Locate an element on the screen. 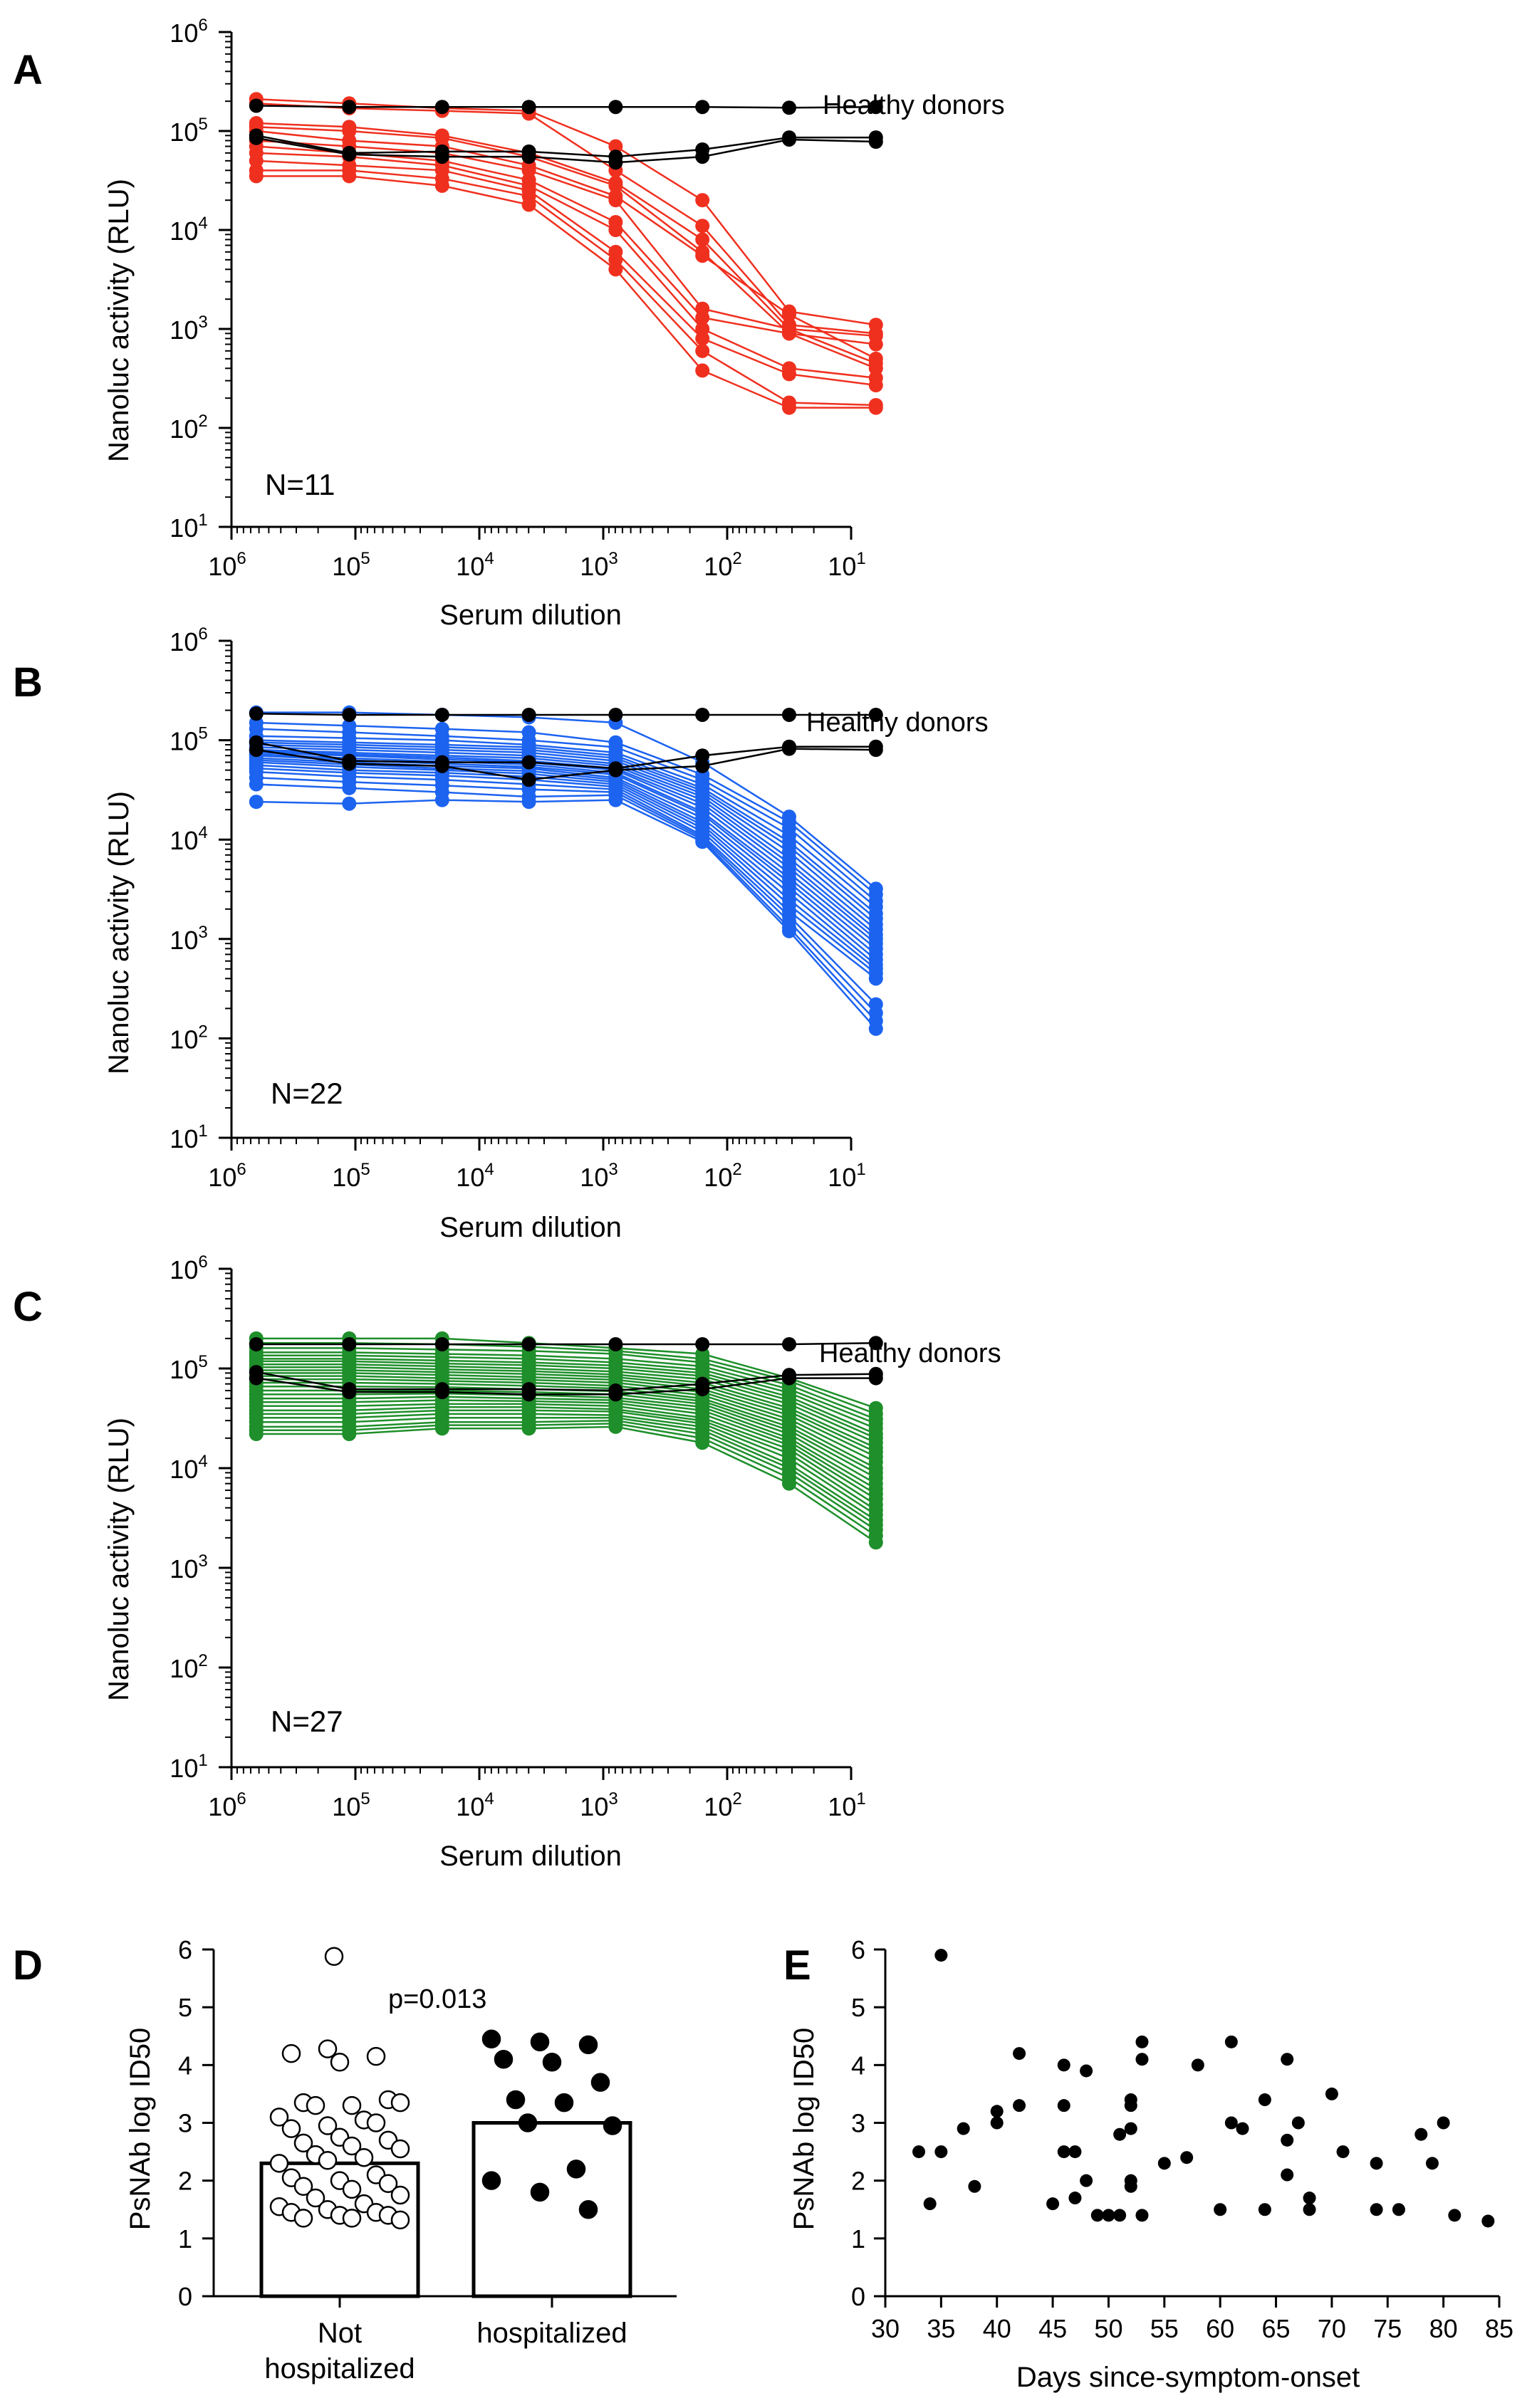  panel-d-ytick-label: 5 is located at coordinates (185, 2007).